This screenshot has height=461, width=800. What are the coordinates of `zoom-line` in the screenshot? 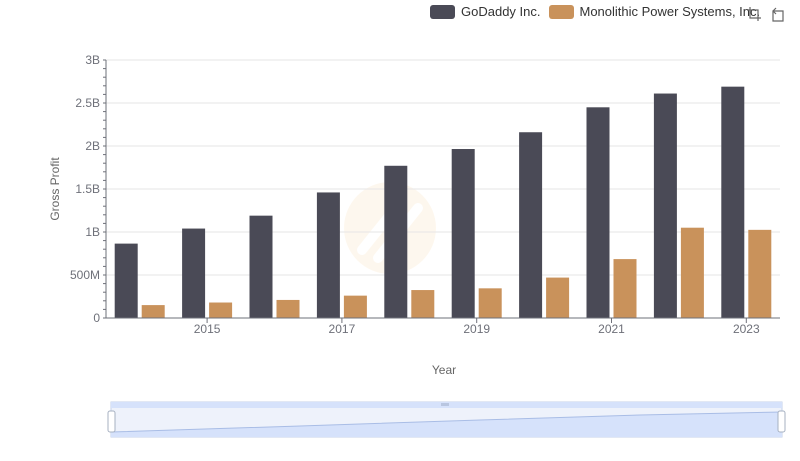 It's located at (446, 422).